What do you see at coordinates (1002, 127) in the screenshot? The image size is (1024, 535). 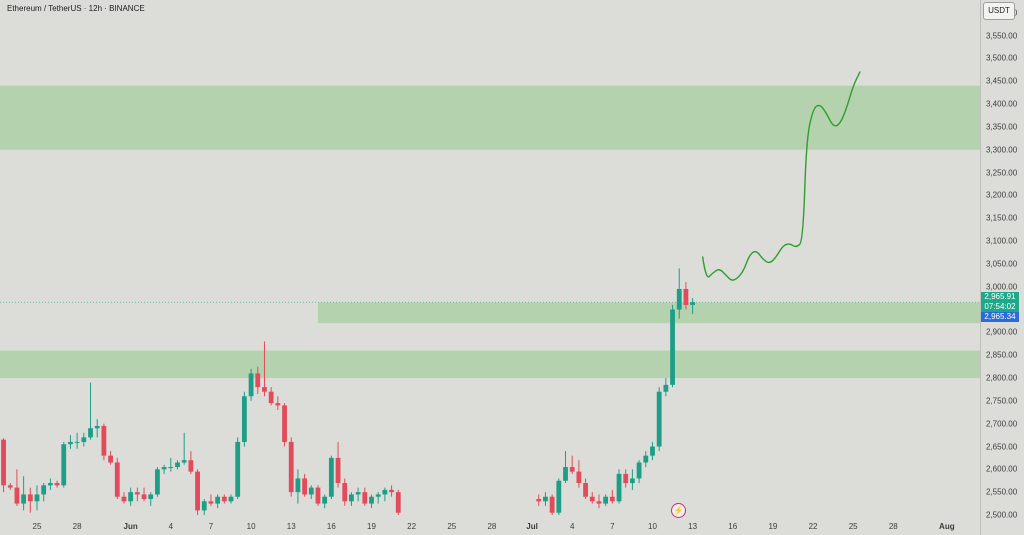 I see `price-tick-label: 3,350.00` at bounding box center [1002, 127].